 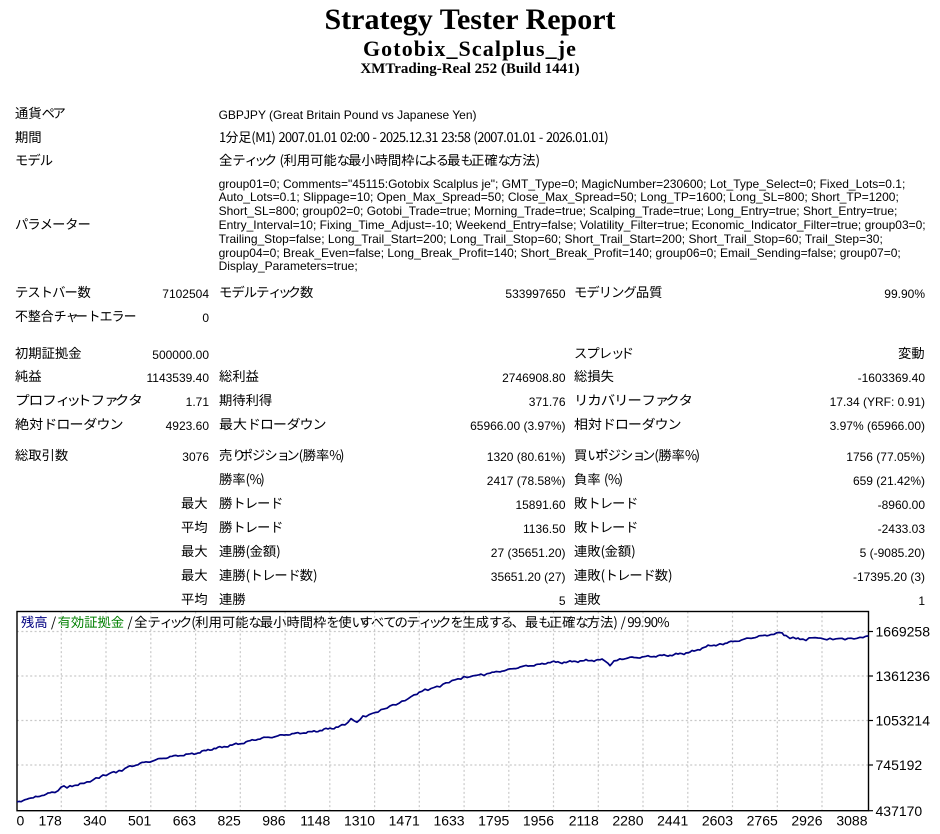 I want to click on svg-text: 1633, so click(x=448, y=821).